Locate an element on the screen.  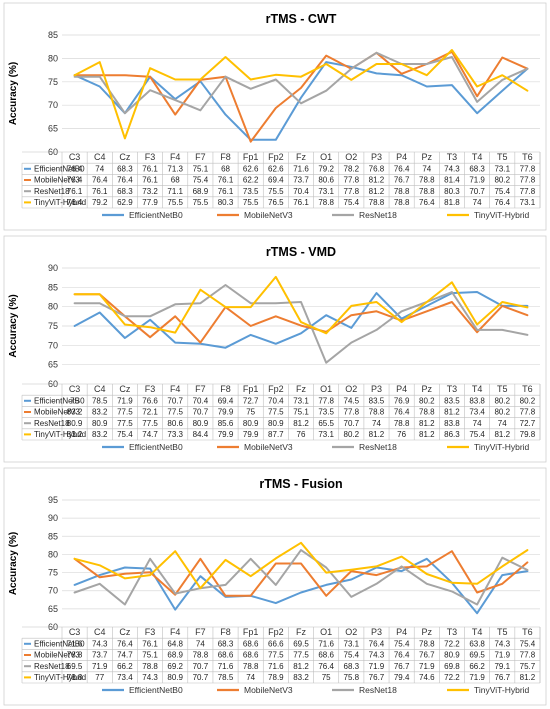
legend-entry: MobileNetV3 is located at coordinates (268, 447).